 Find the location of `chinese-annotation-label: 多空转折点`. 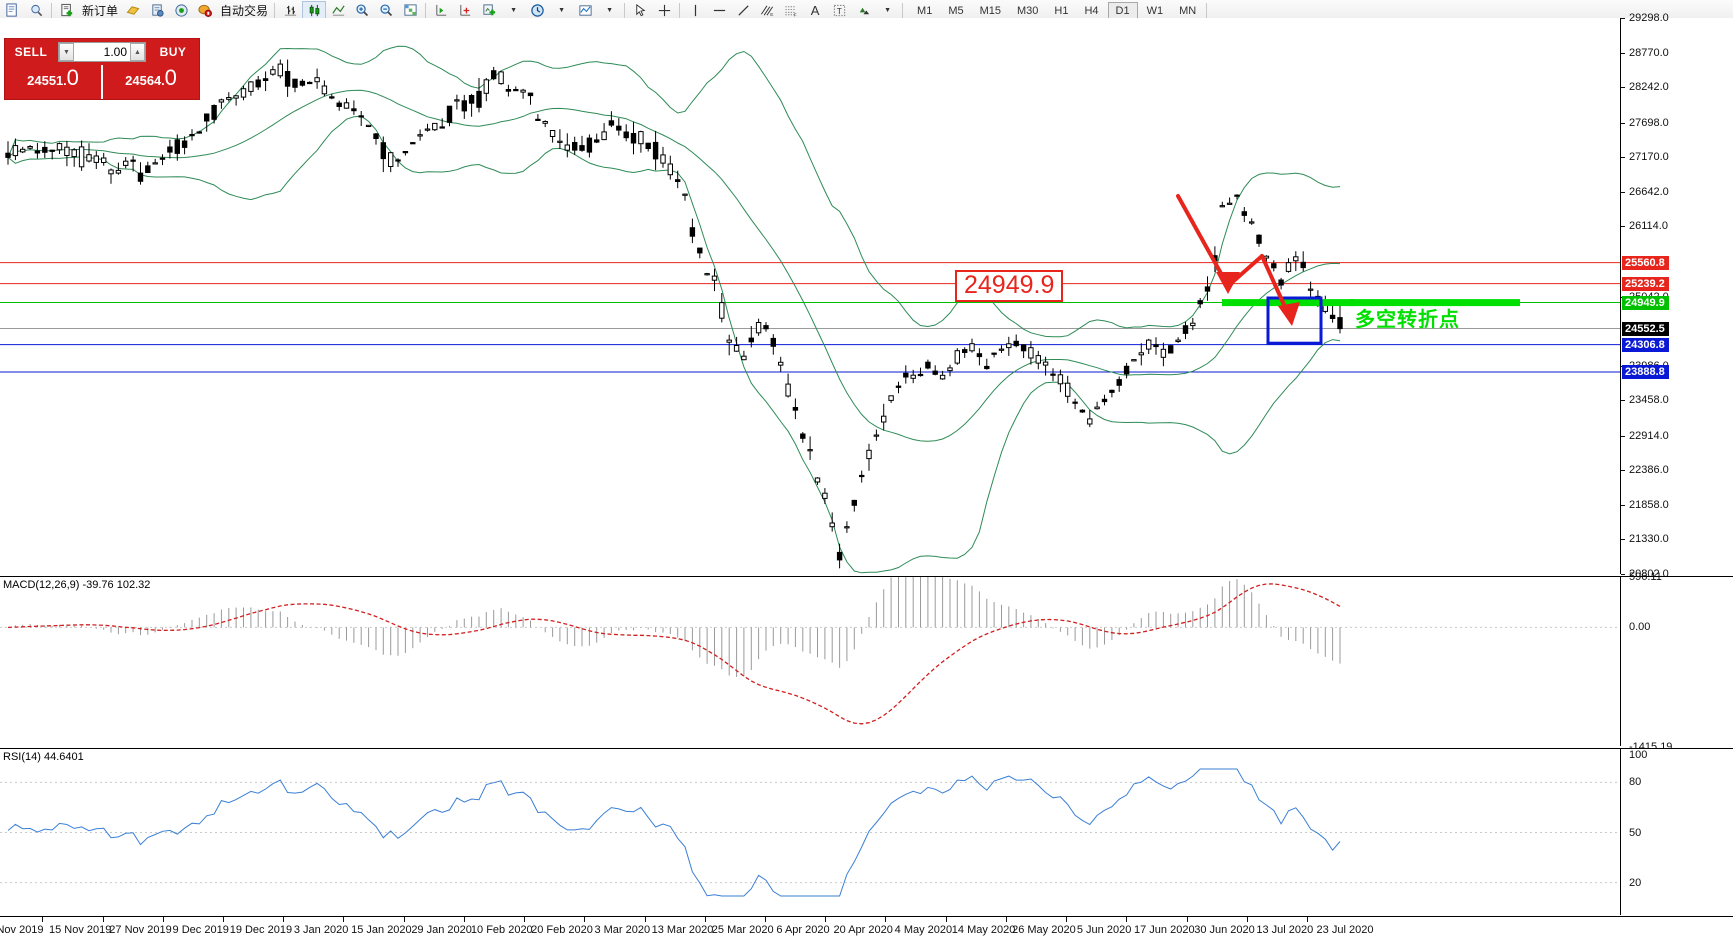

chinese-annotation-label: 多空转折点 is located at coordinates (1407, 320).